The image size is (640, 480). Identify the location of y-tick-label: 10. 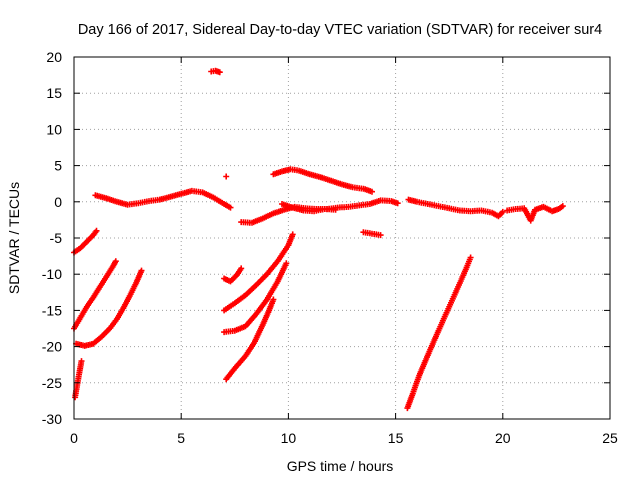
(54, 129).